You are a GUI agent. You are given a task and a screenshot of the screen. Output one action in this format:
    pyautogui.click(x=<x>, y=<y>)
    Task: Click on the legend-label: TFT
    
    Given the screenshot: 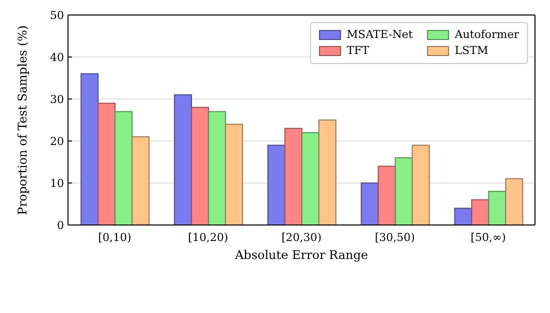 What is the action you would take?
    pyautogui.click(x=358, y=51)
    